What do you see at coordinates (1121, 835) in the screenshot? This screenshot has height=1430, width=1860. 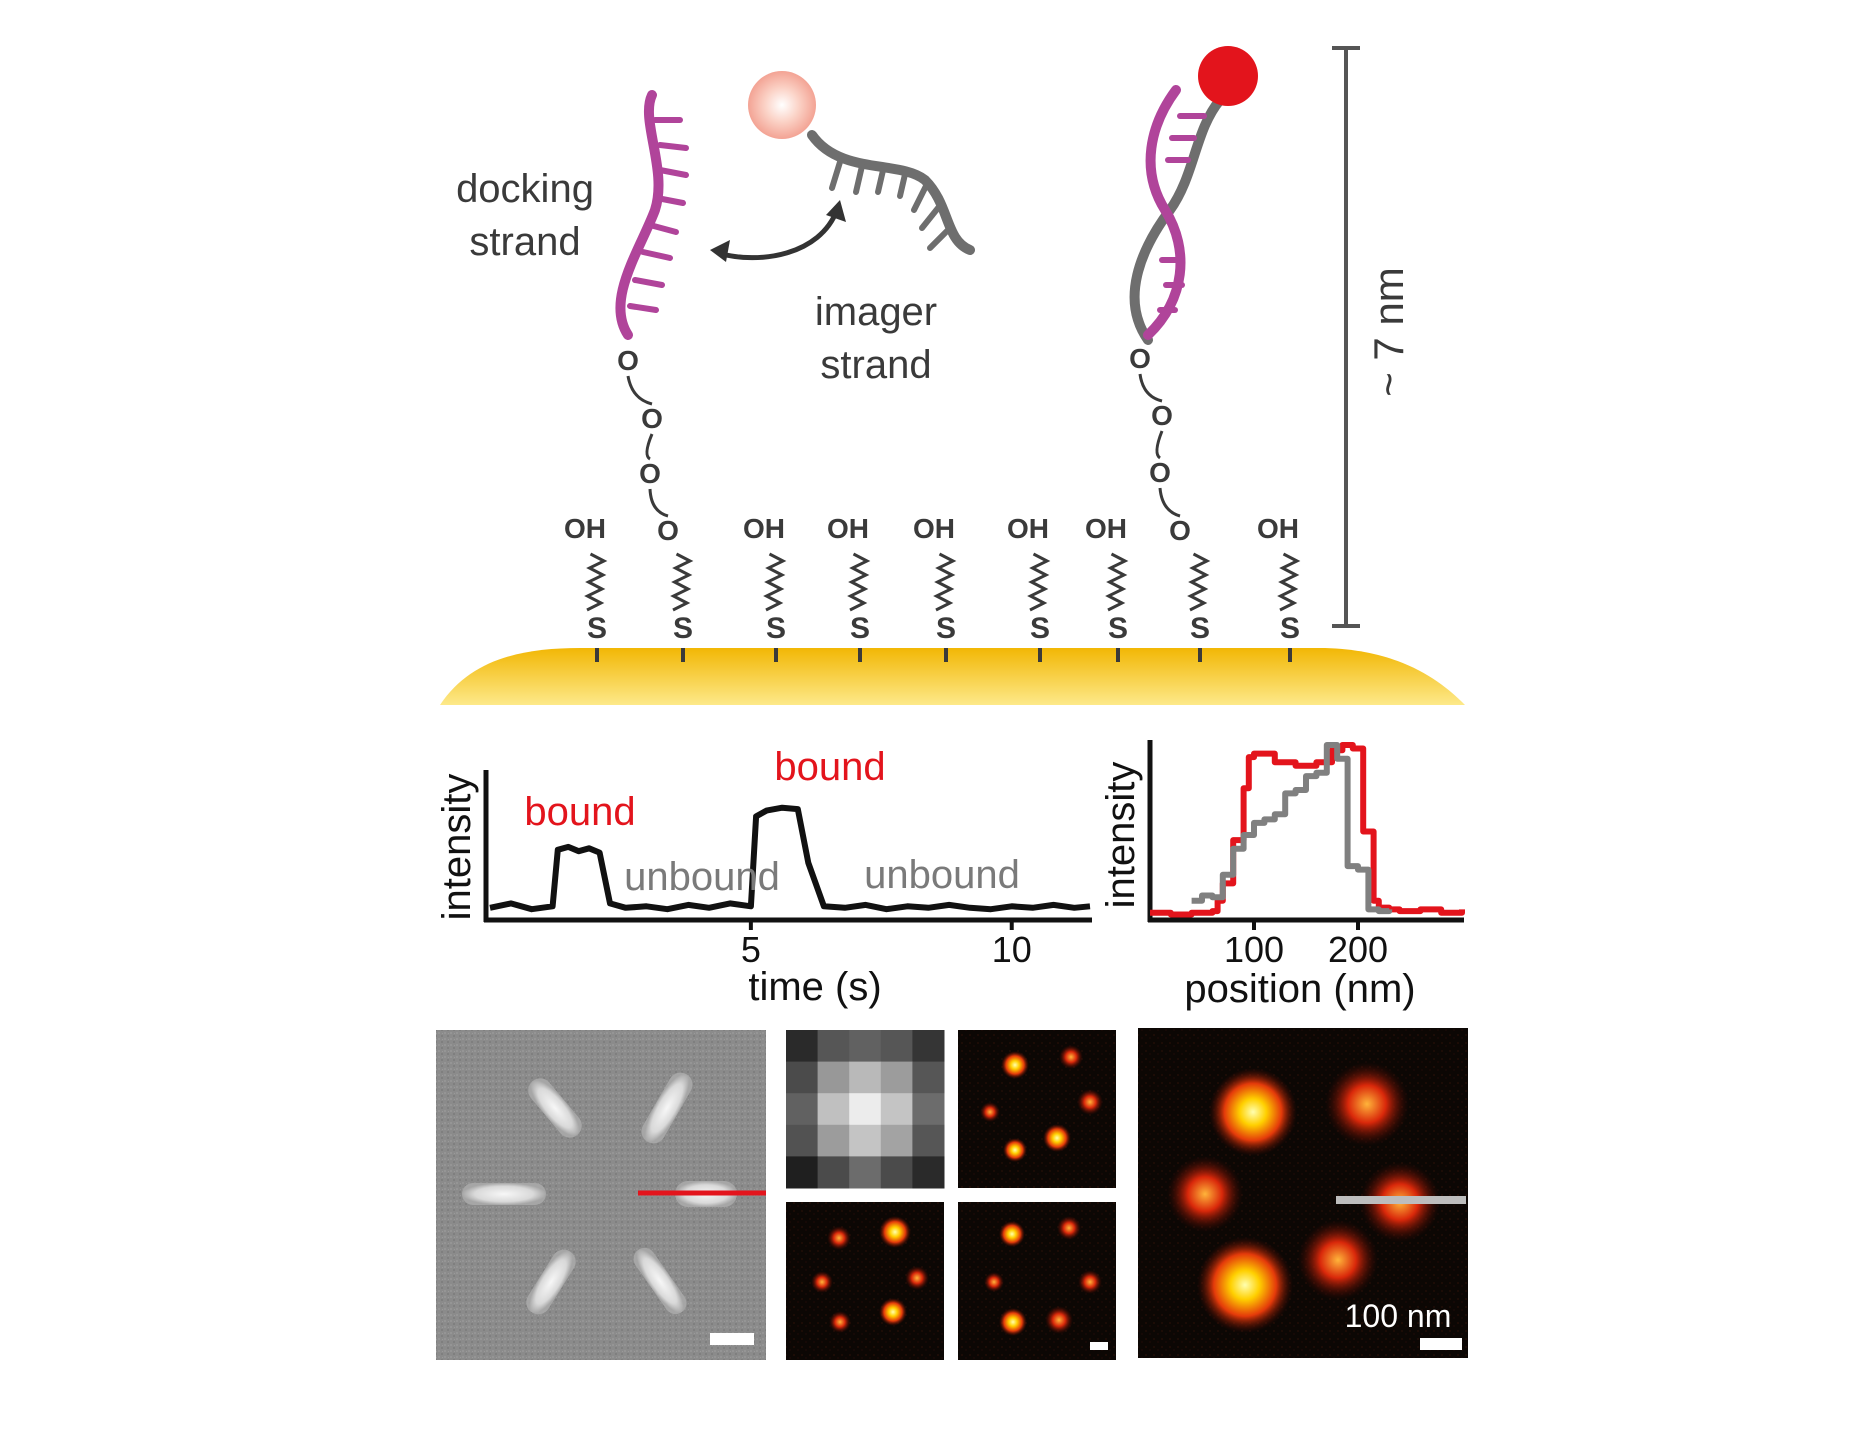 I see `profile-ylabel: intensity` at bounding box center [1121, 835].